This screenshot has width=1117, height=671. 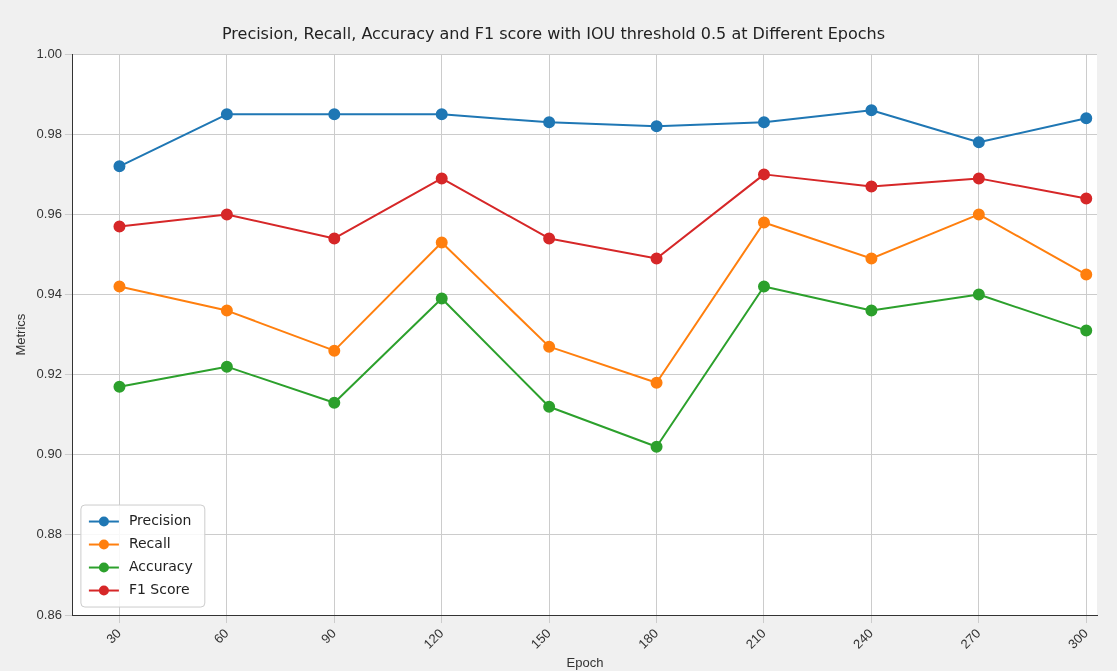 What do you see at coordinates (49, 53) in the screenshot?
I see `y-tick-label: 1.00` at bounding box center [49, 53].